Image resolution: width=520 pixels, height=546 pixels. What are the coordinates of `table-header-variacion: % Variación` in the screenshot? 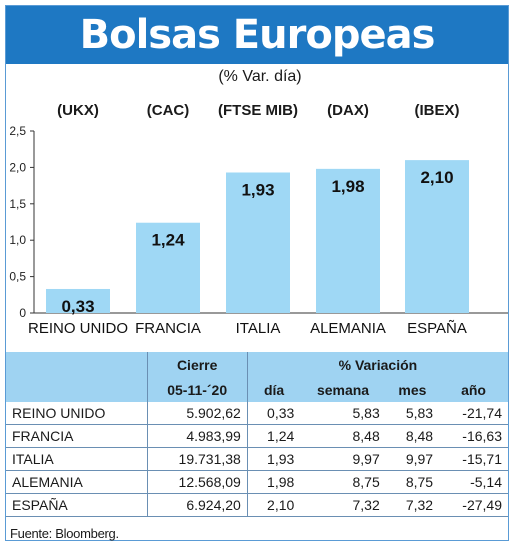 It's located at (377, 365).